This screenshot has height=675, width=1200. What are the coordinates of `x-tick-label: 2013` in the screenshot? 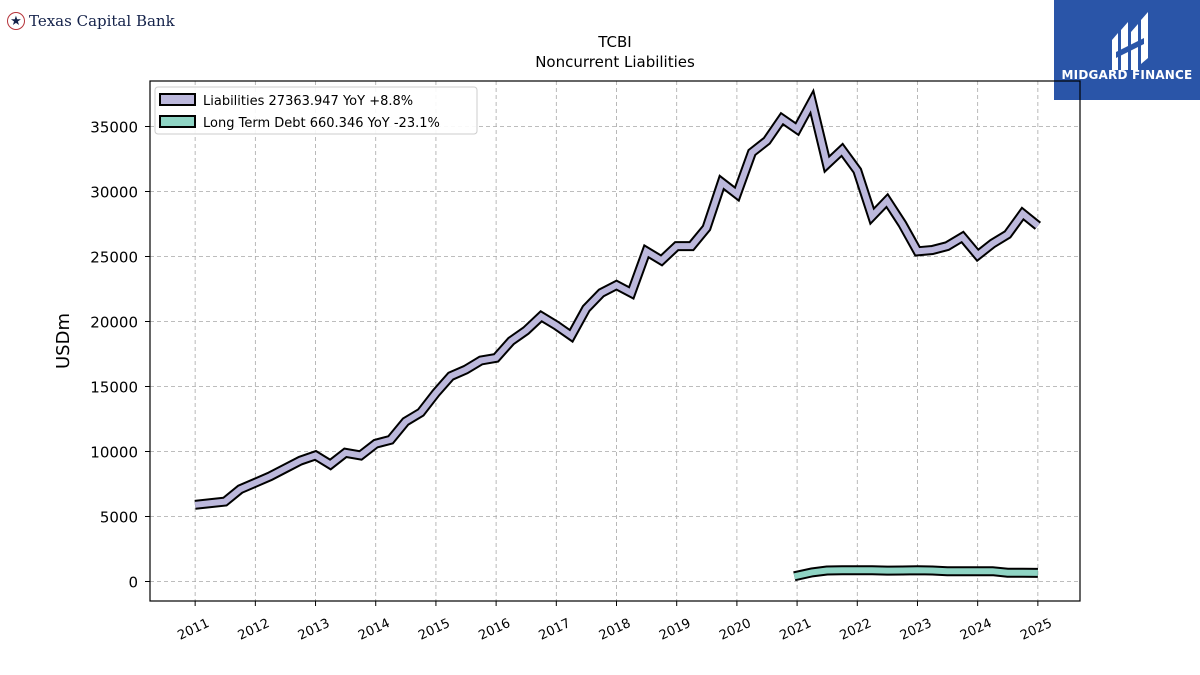 It's located at (314, 630).